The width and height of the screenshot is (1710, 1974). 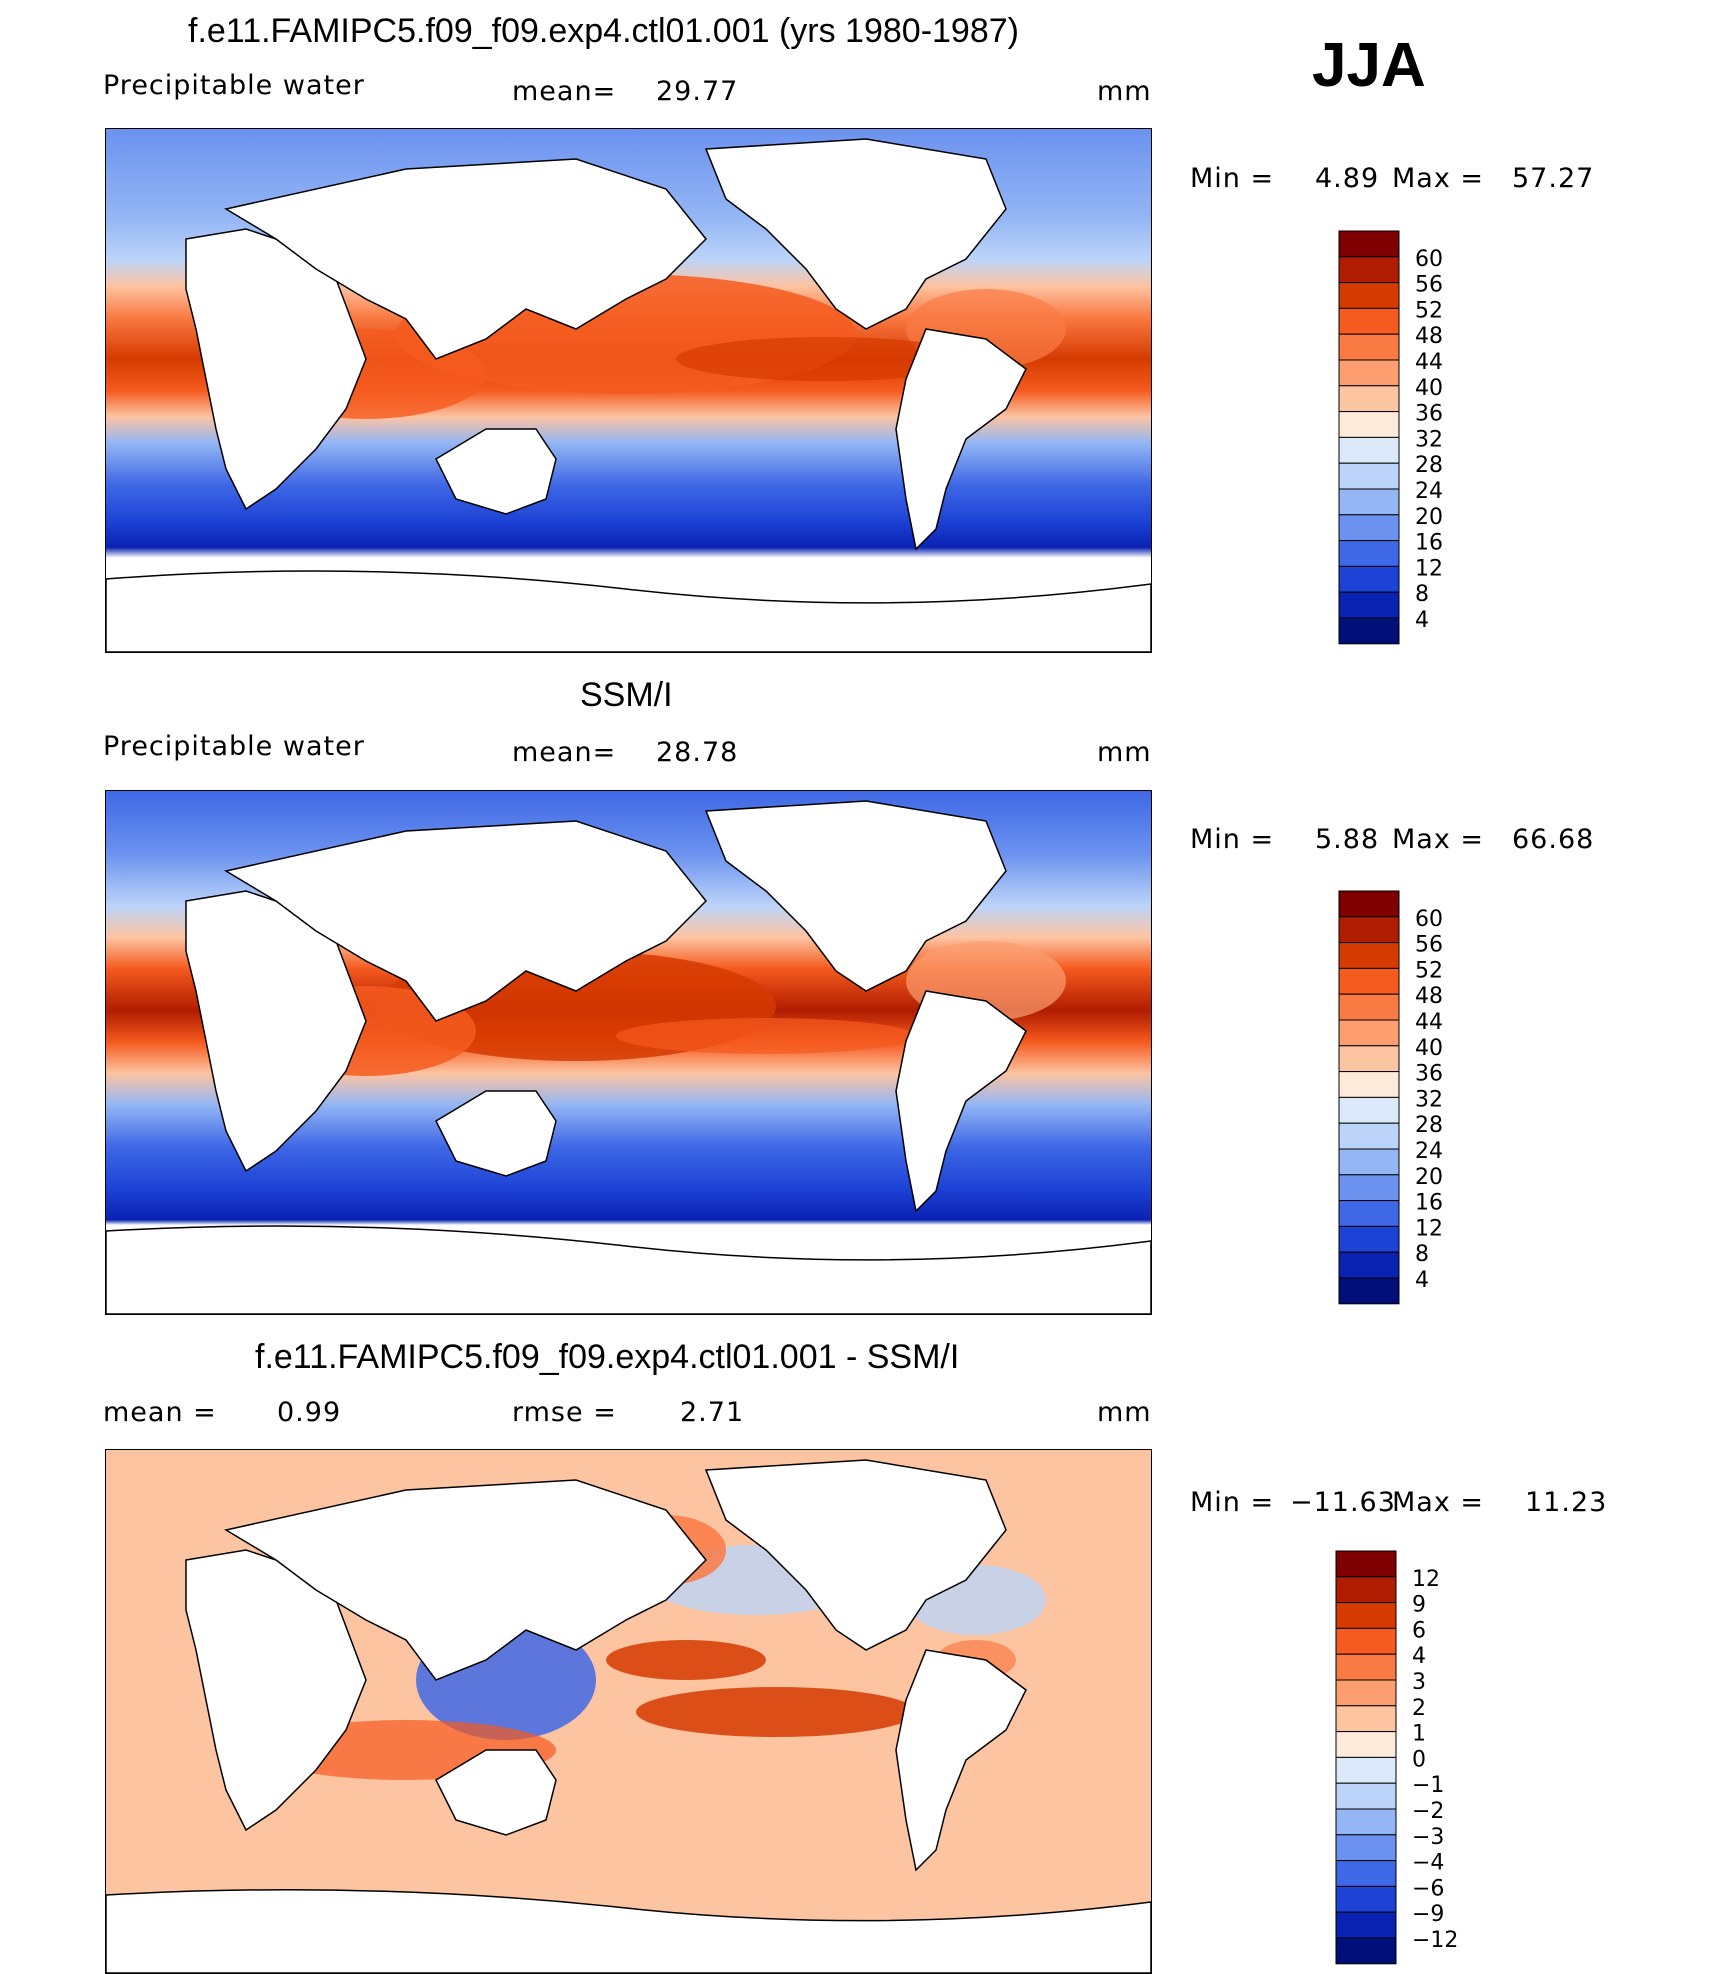 I want to click on panel3-mean-value: 0.99, so click(x=309, y=1412).